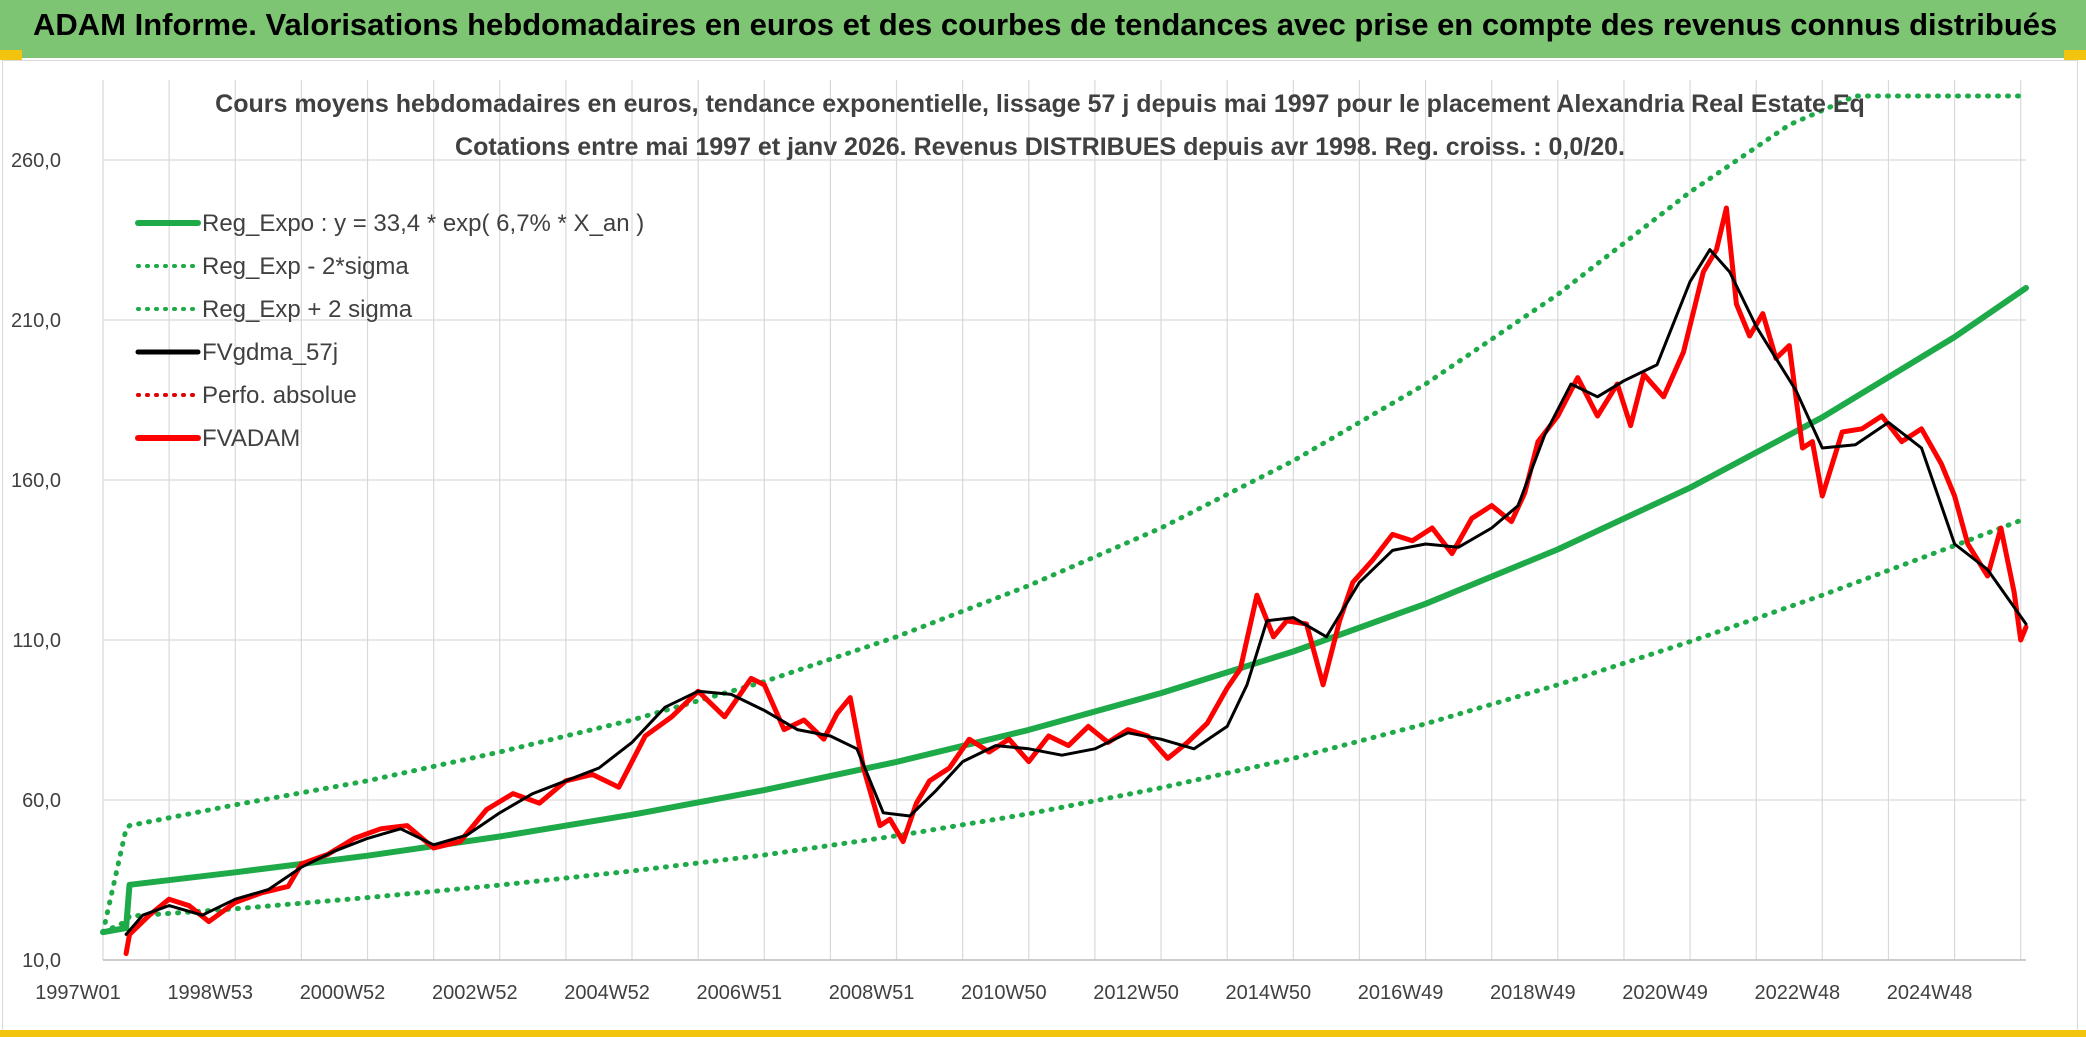 This screenshot has width=2086, height=1037. What do you see at coordinates (1268, 993) in the screenshot?
I see `x-tick-label: 2014W50` at bounding box center [1268, 993].